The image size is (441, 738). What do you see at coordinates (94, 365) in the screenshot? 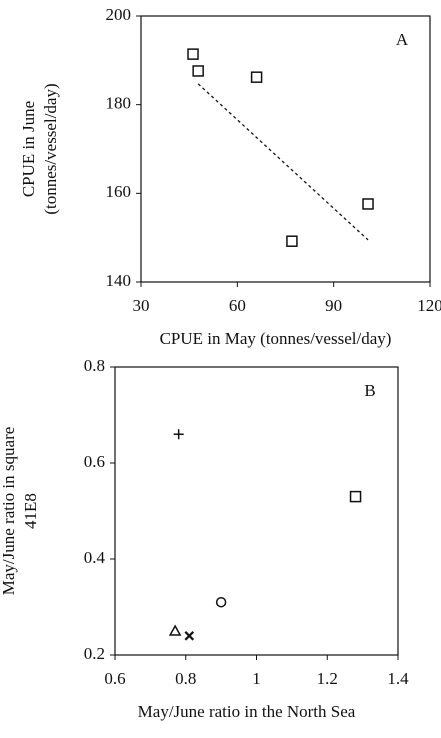
I see `y-tick-label: 0.8` at bounding box center [94, 365].